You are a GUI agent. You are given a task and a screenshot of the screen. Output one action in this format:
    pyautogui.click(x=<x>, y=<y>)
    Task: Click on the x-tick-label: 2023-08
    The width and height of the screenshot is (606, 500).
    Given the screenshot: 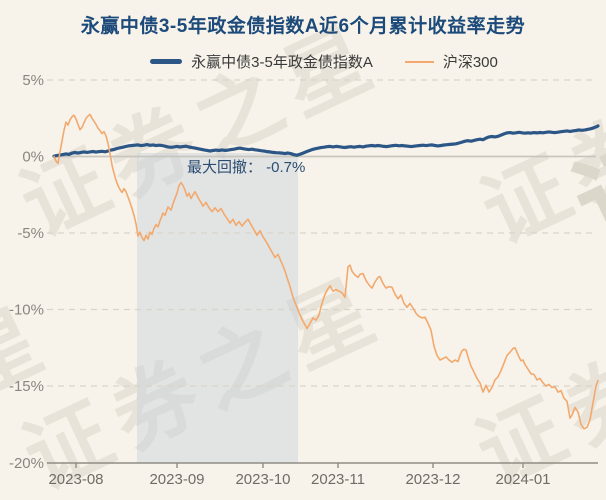 What is the action you would take?
    pyautogui.click(x=75, y=479)
    